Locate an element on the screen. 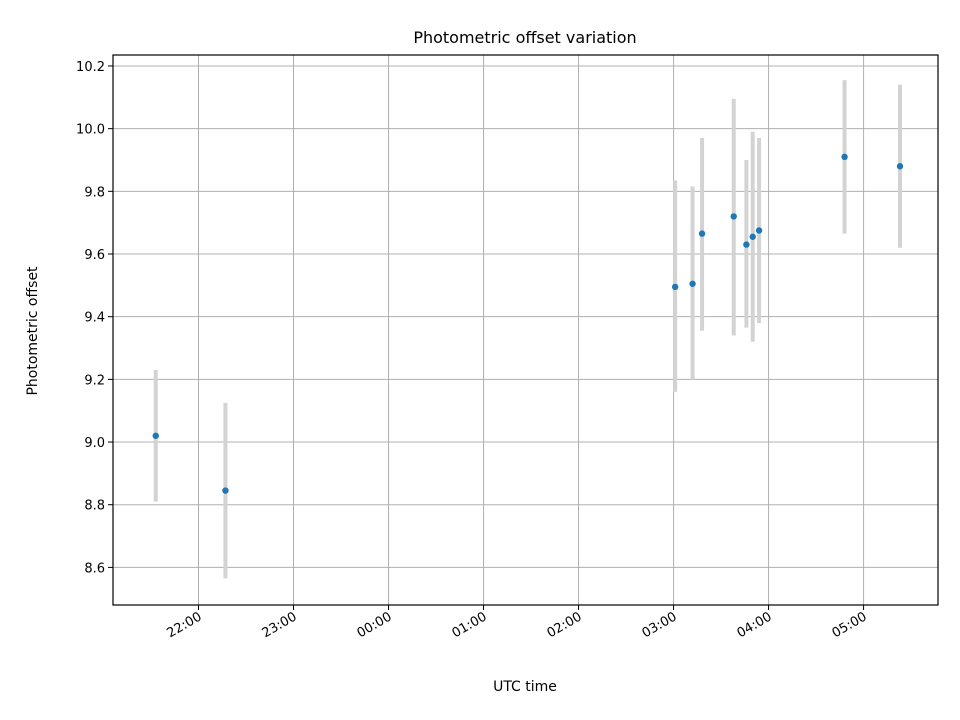 This screenshot has width=960, height=720. x-tick-label: 03:00 is located at coordinates (660, 625).